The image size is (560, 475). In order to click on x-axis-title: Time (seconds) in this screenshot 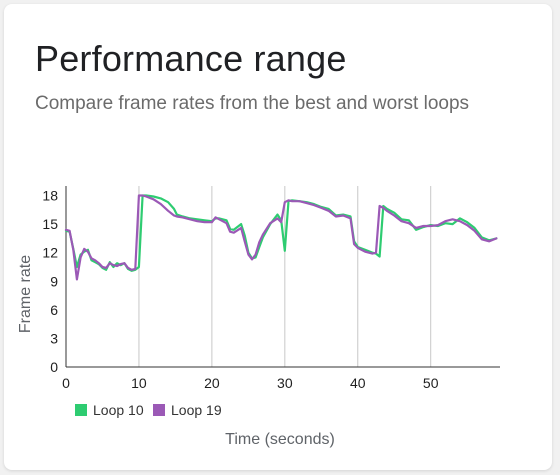, I will do `click(280, 439)`.